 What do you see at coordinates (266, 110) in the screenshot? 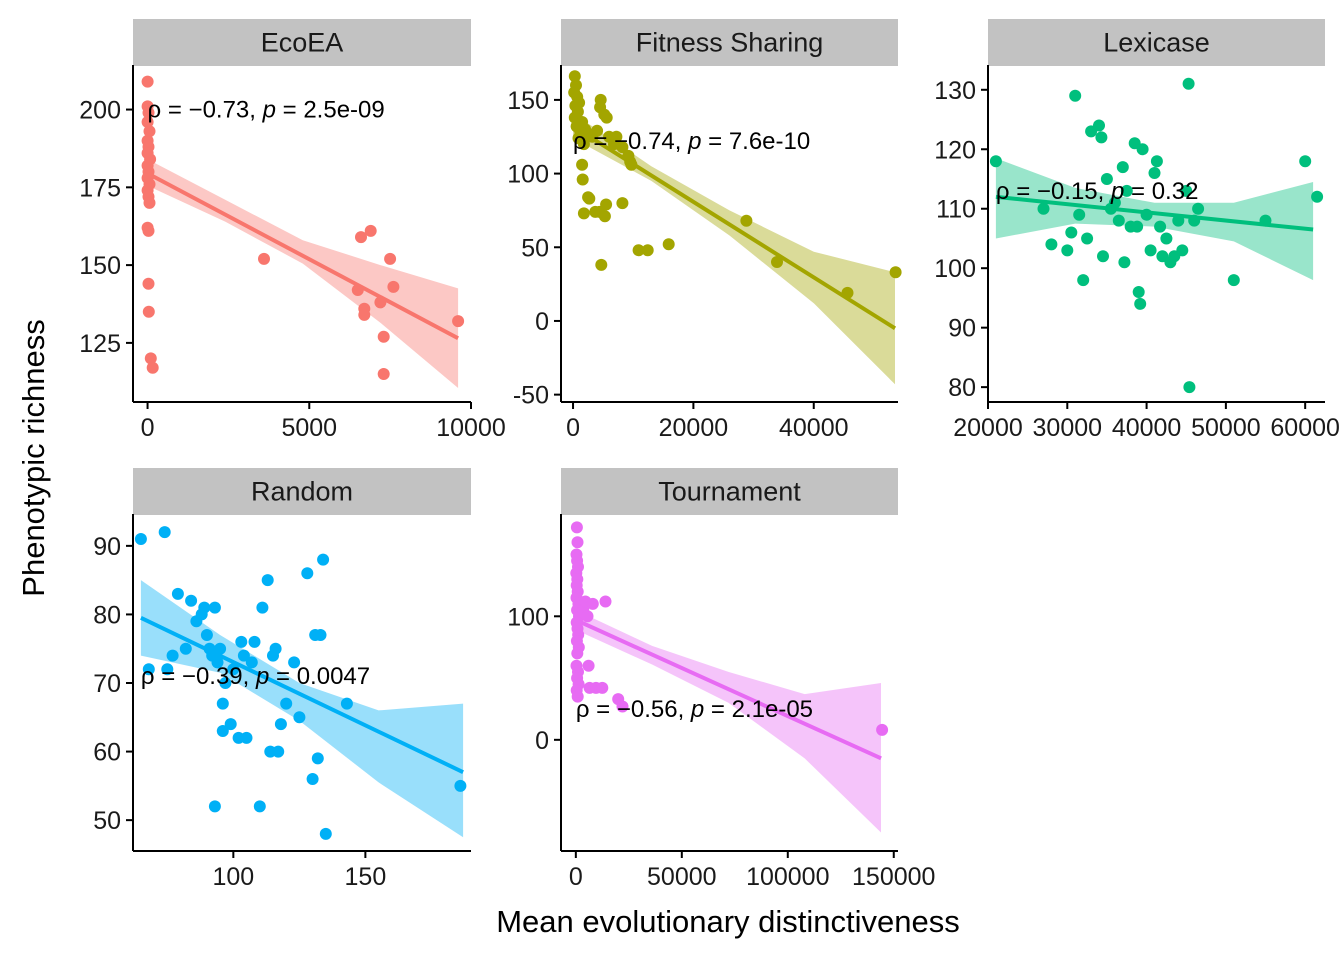
I see `correlation-annotation: ρ = −0.73, p = 2.5e-09` at bounding box center [266, 110].